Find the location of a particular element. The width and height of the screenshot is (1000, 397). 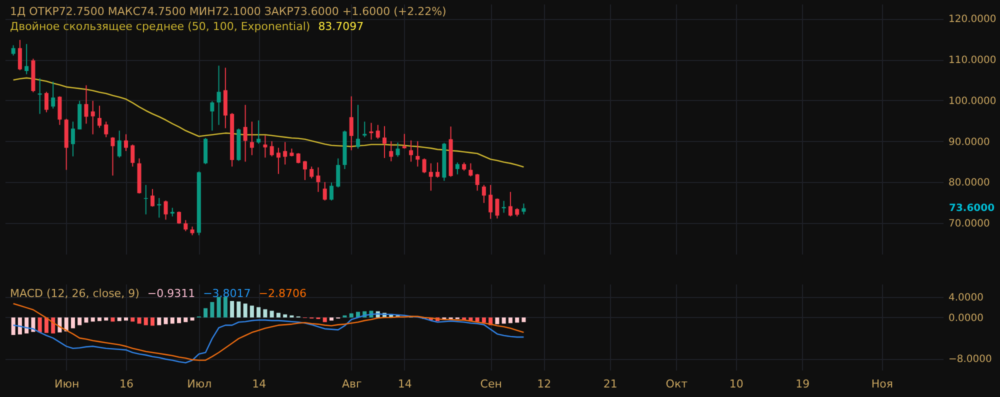

x-tick-label: Окт is located at coordinates (677, 384).